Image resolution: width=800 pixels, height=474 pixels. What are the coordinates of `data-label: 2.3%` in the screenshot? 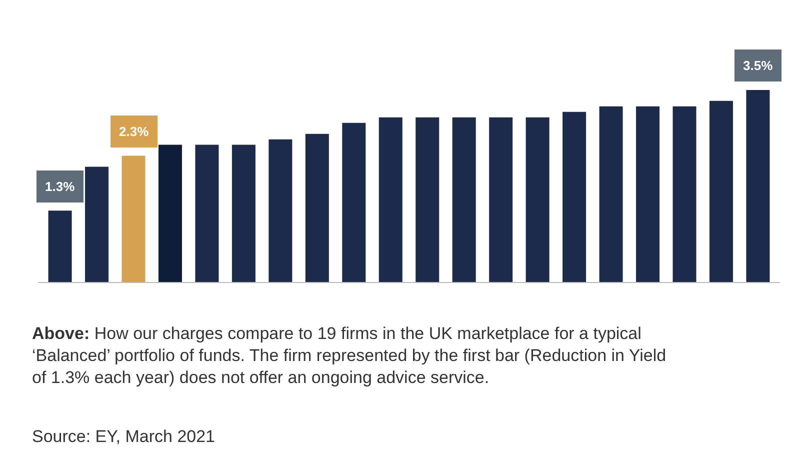 It's located at (134, 131).